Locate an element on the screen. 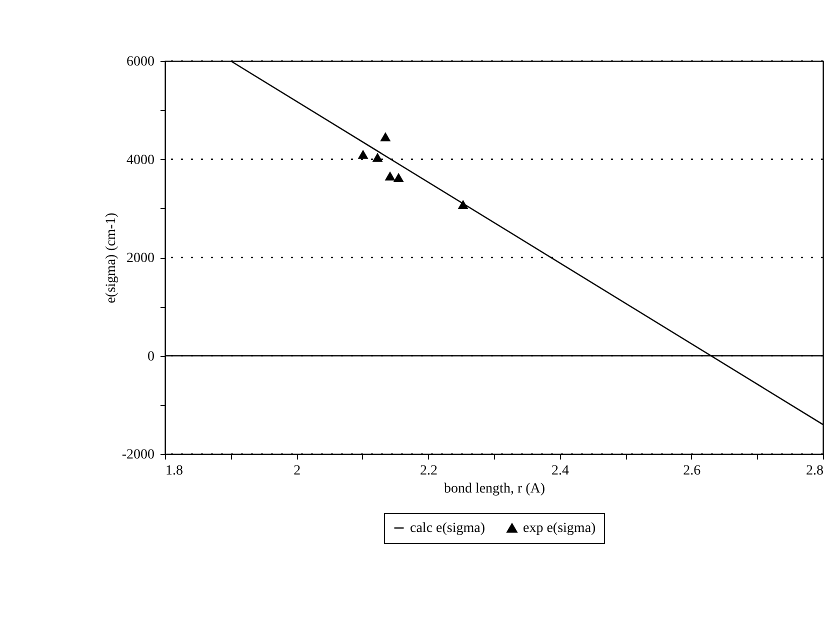 The width and height of the screenshot is (831, 629). legend-label: calc e(sigma) is located at coordinates (448, 528).